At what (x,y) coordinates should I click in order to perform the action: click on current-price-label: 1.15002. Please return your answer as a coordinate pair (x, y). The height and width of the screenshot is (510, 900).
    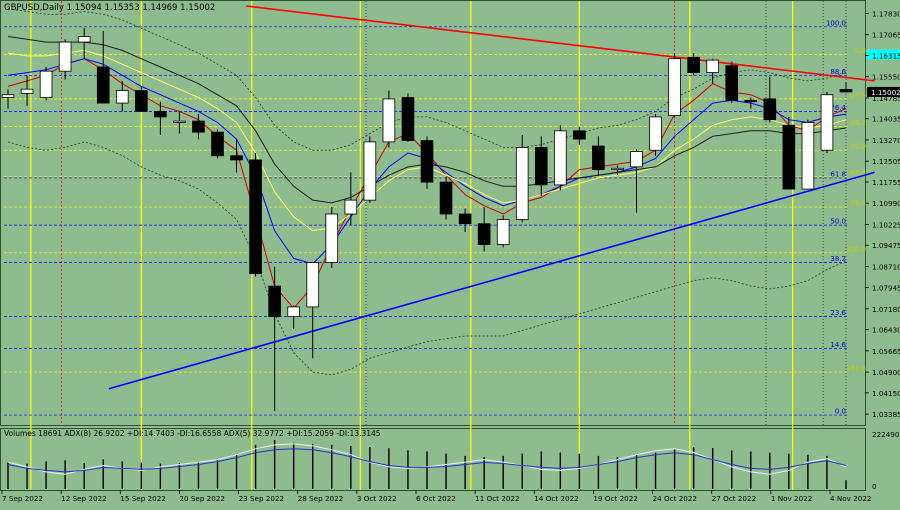
    Looking at the image, I should click on (885, 92).